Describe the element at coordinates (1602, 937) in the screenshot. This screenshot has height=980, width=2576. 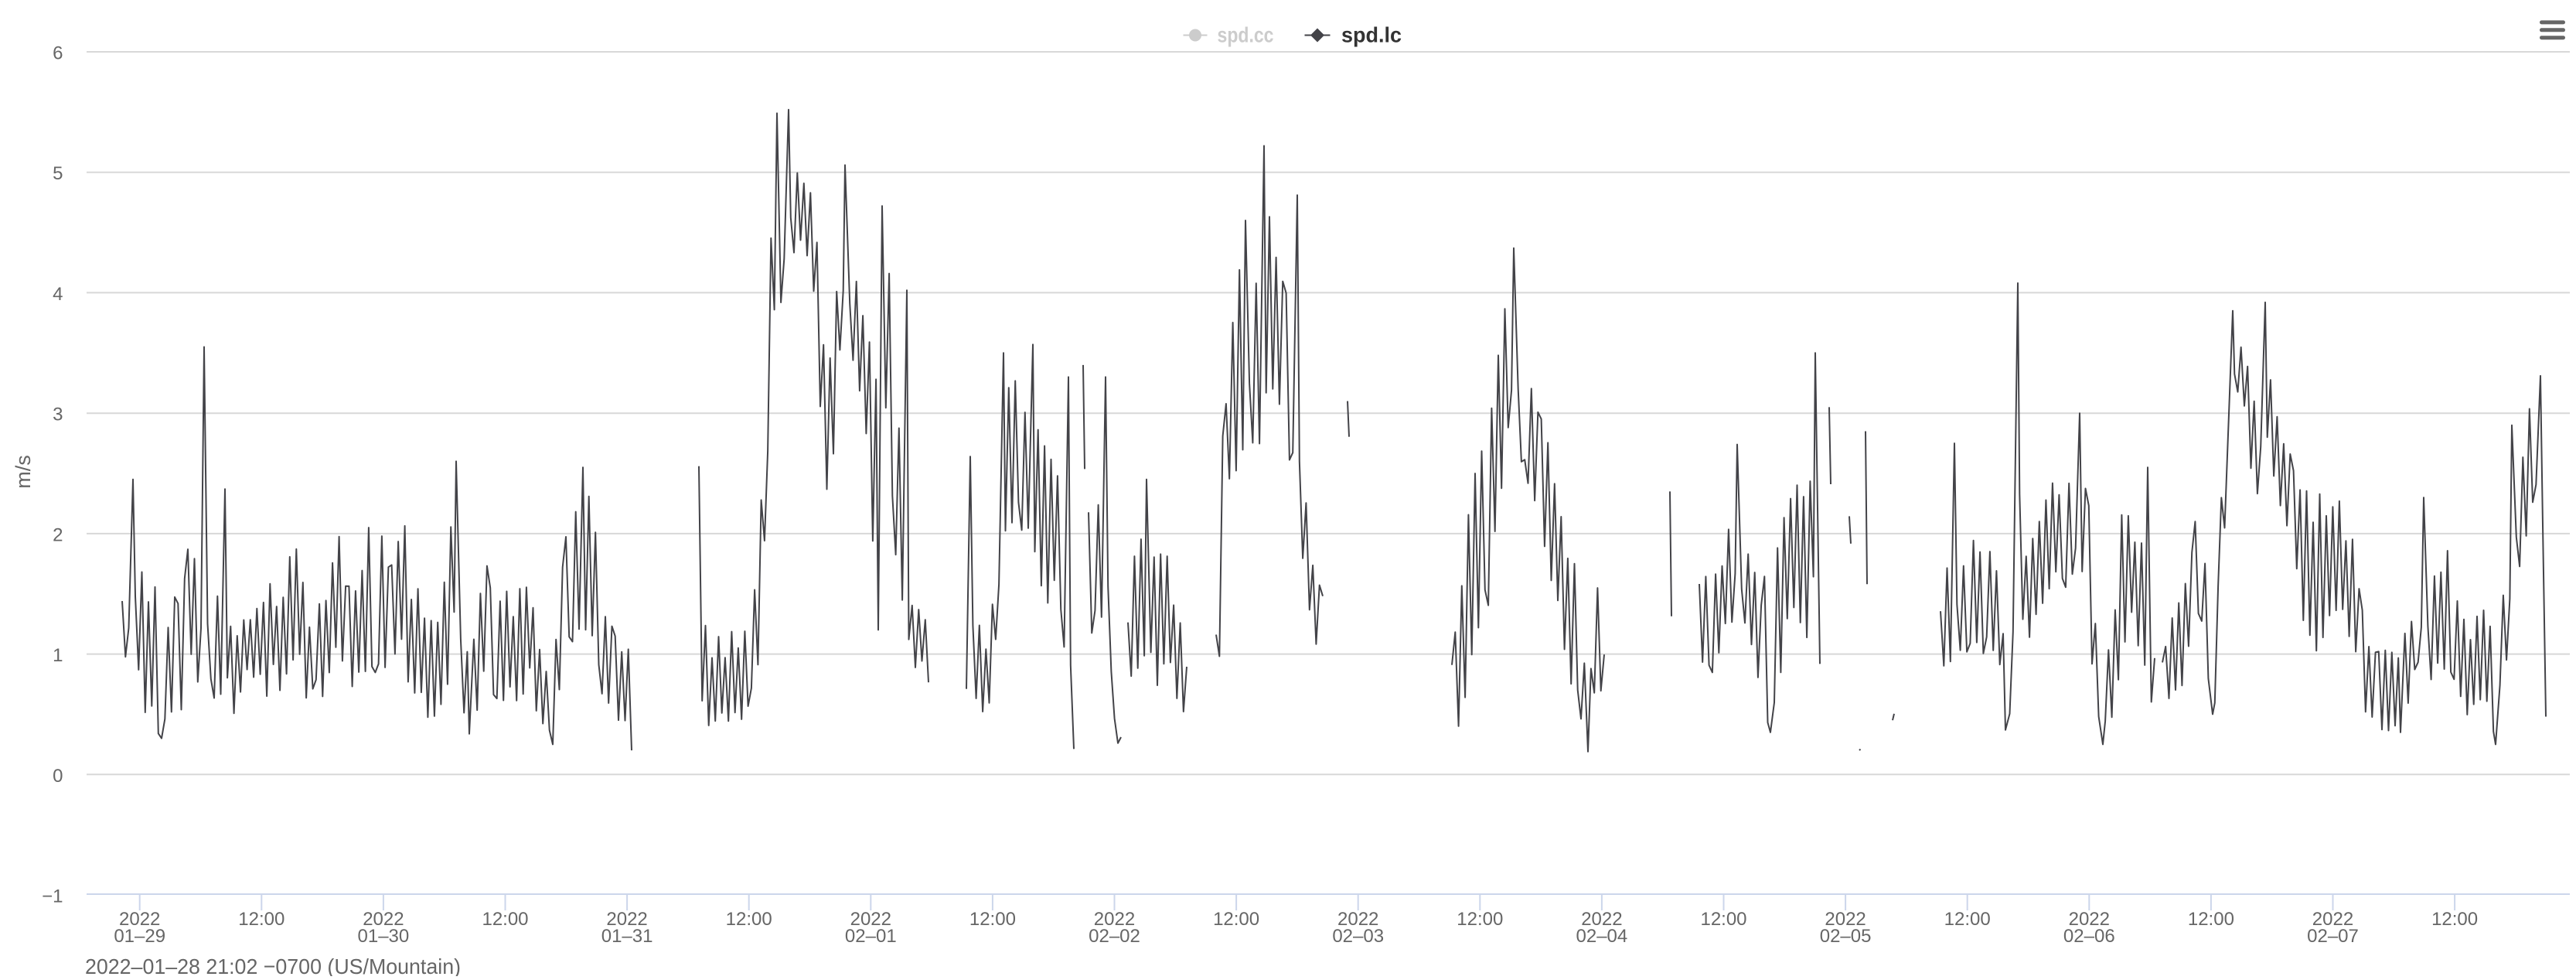
I see `svg-text: 02–04` at that location.